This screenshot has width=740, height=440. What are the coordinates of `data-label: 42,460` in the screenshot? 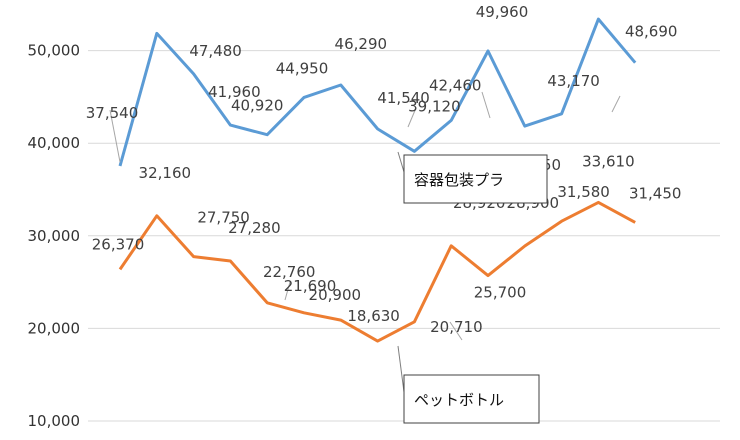 It's located at (455, 85).